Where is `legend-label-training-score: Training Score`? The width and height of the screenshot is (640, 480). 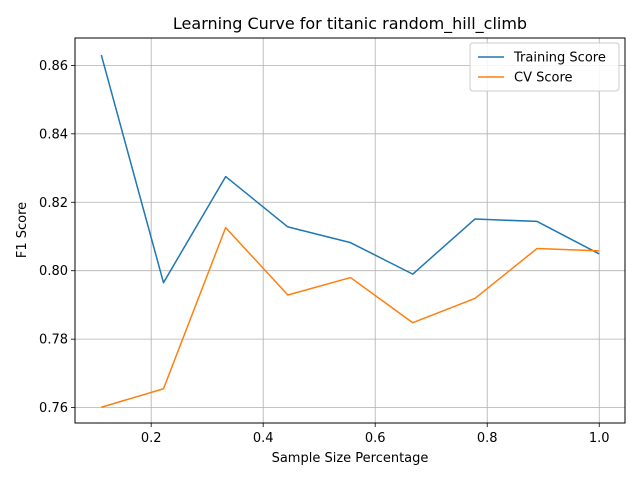
legend-label-training-score: Training Score is located at coordinates (559, 58).